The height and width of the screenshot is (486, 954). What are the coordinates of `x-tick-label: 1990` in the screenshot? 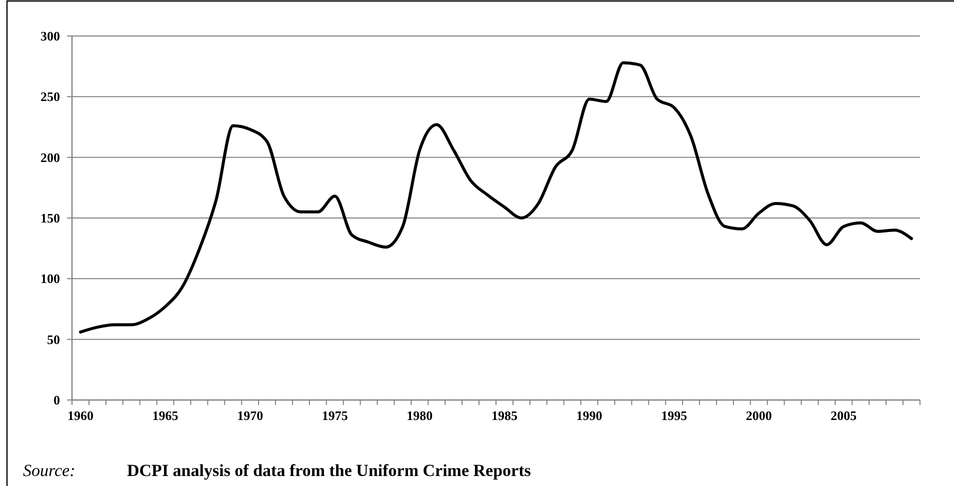 It's located at (589, 415).